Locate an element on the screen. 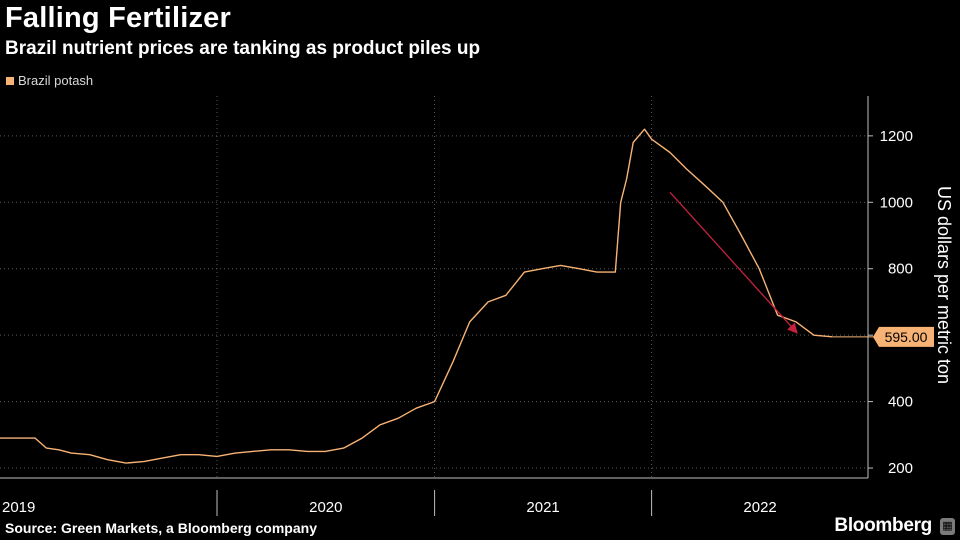 This screenshot has height=540, width=960. chart-legend: Brazil potash is located at coordinates (49, 80).